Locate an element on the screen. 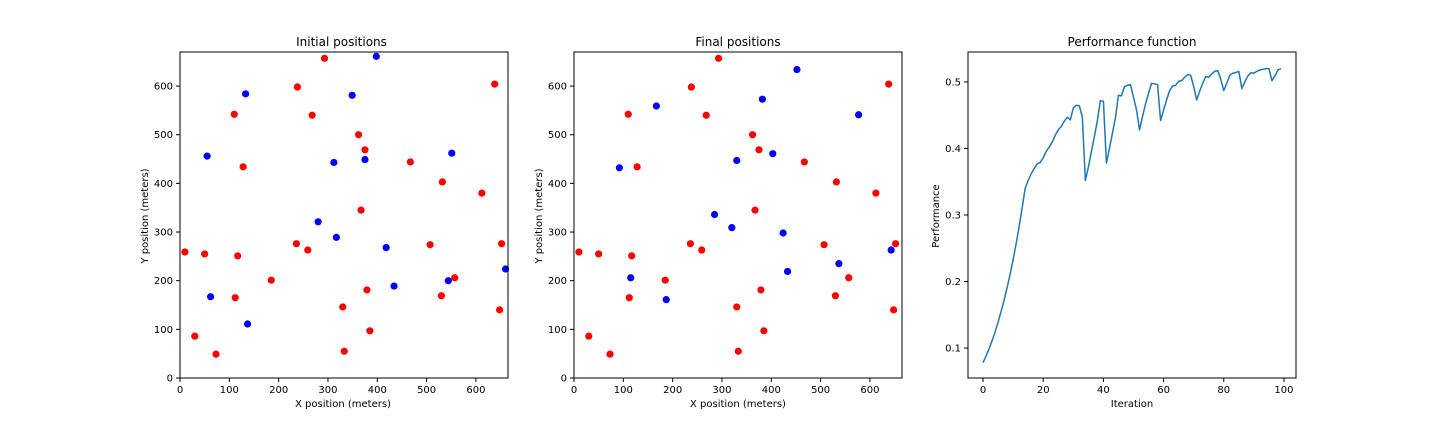  y-tick-label: 400 is located at coordinates (557, 184).